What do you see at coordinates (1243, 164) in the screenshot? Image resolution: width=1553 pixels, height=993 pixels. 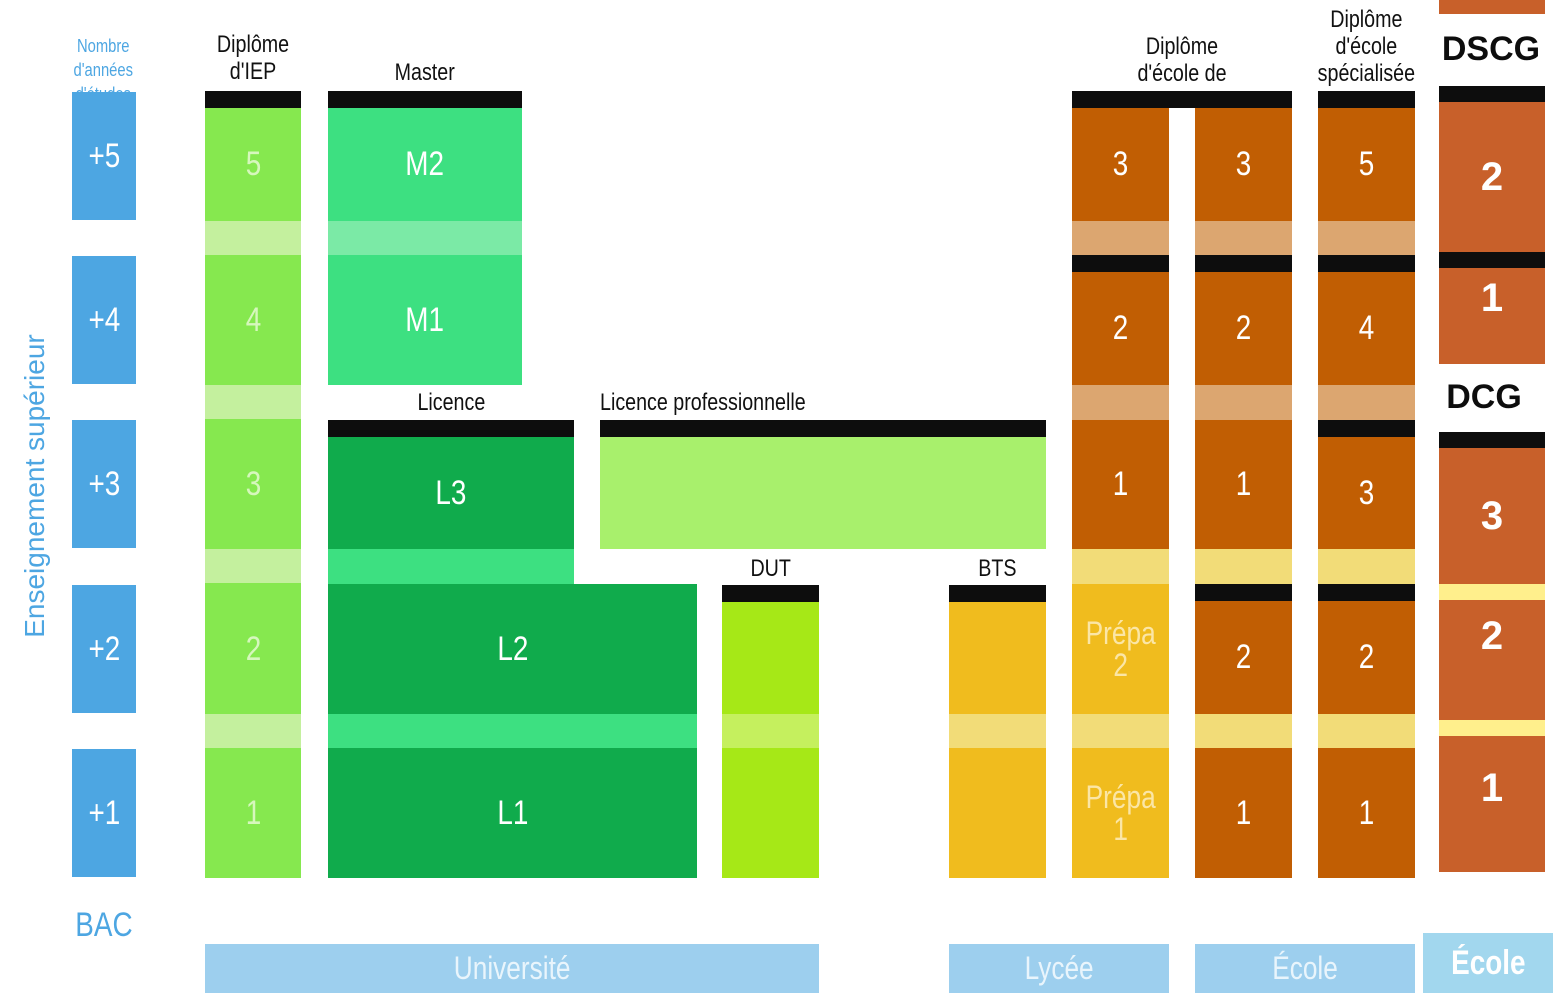 I see `commerce-c2-year-3: 3` at bounding box center [1243, 164].